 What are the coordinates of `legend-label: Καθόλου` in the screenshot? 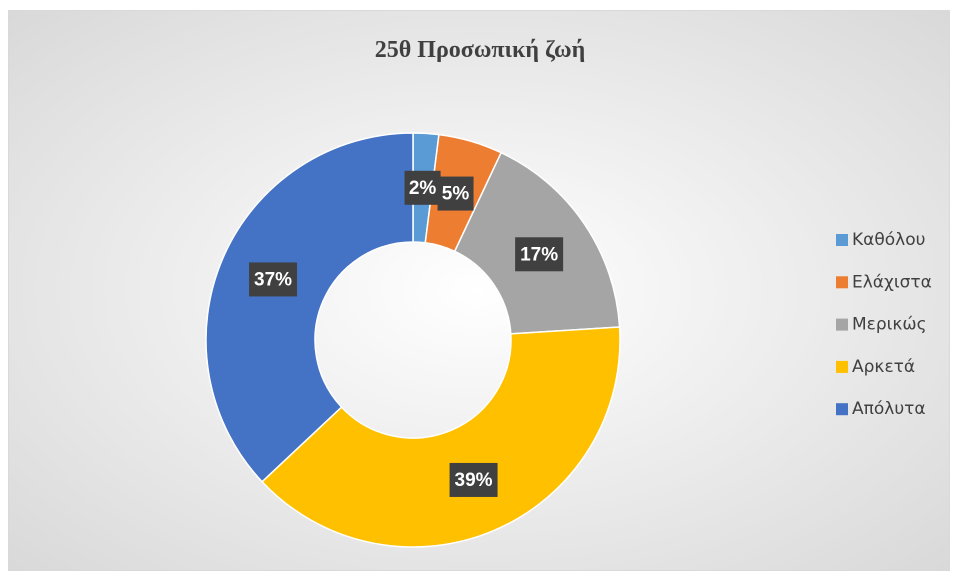 It's located at (888, 240).